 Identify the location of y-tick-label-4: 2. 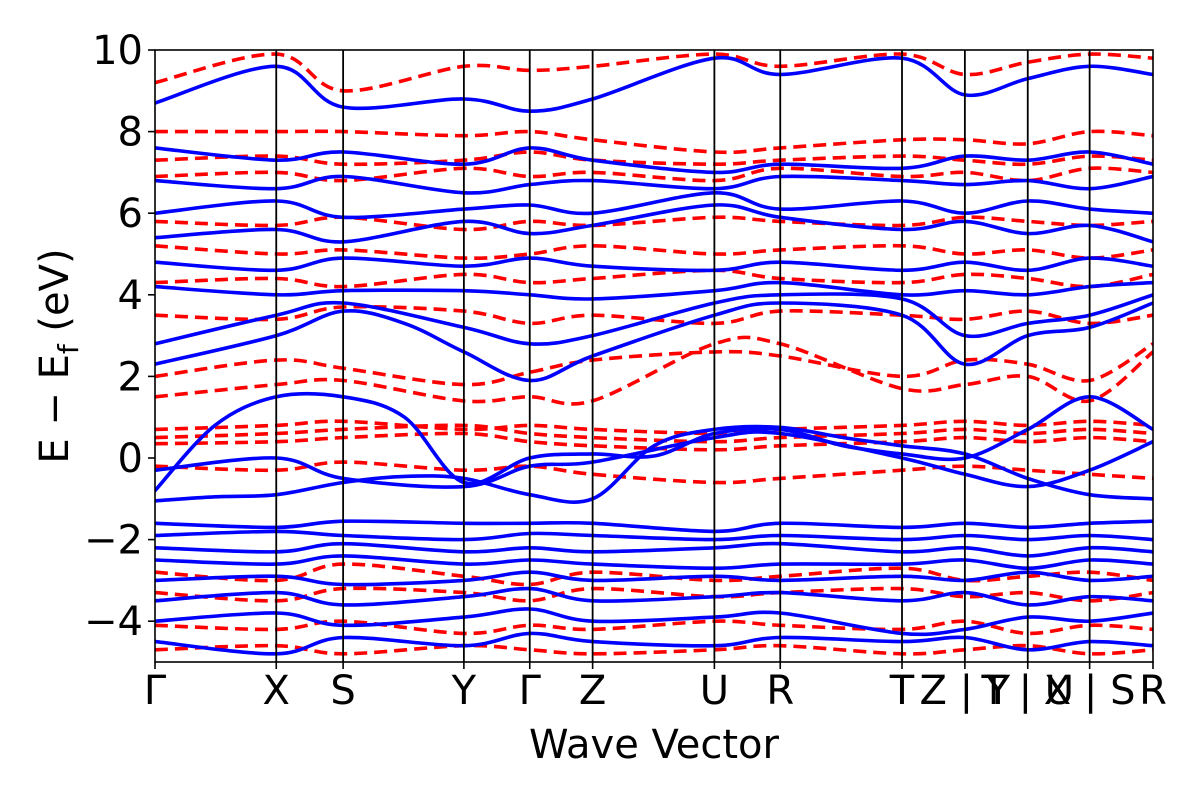
(130, 377).